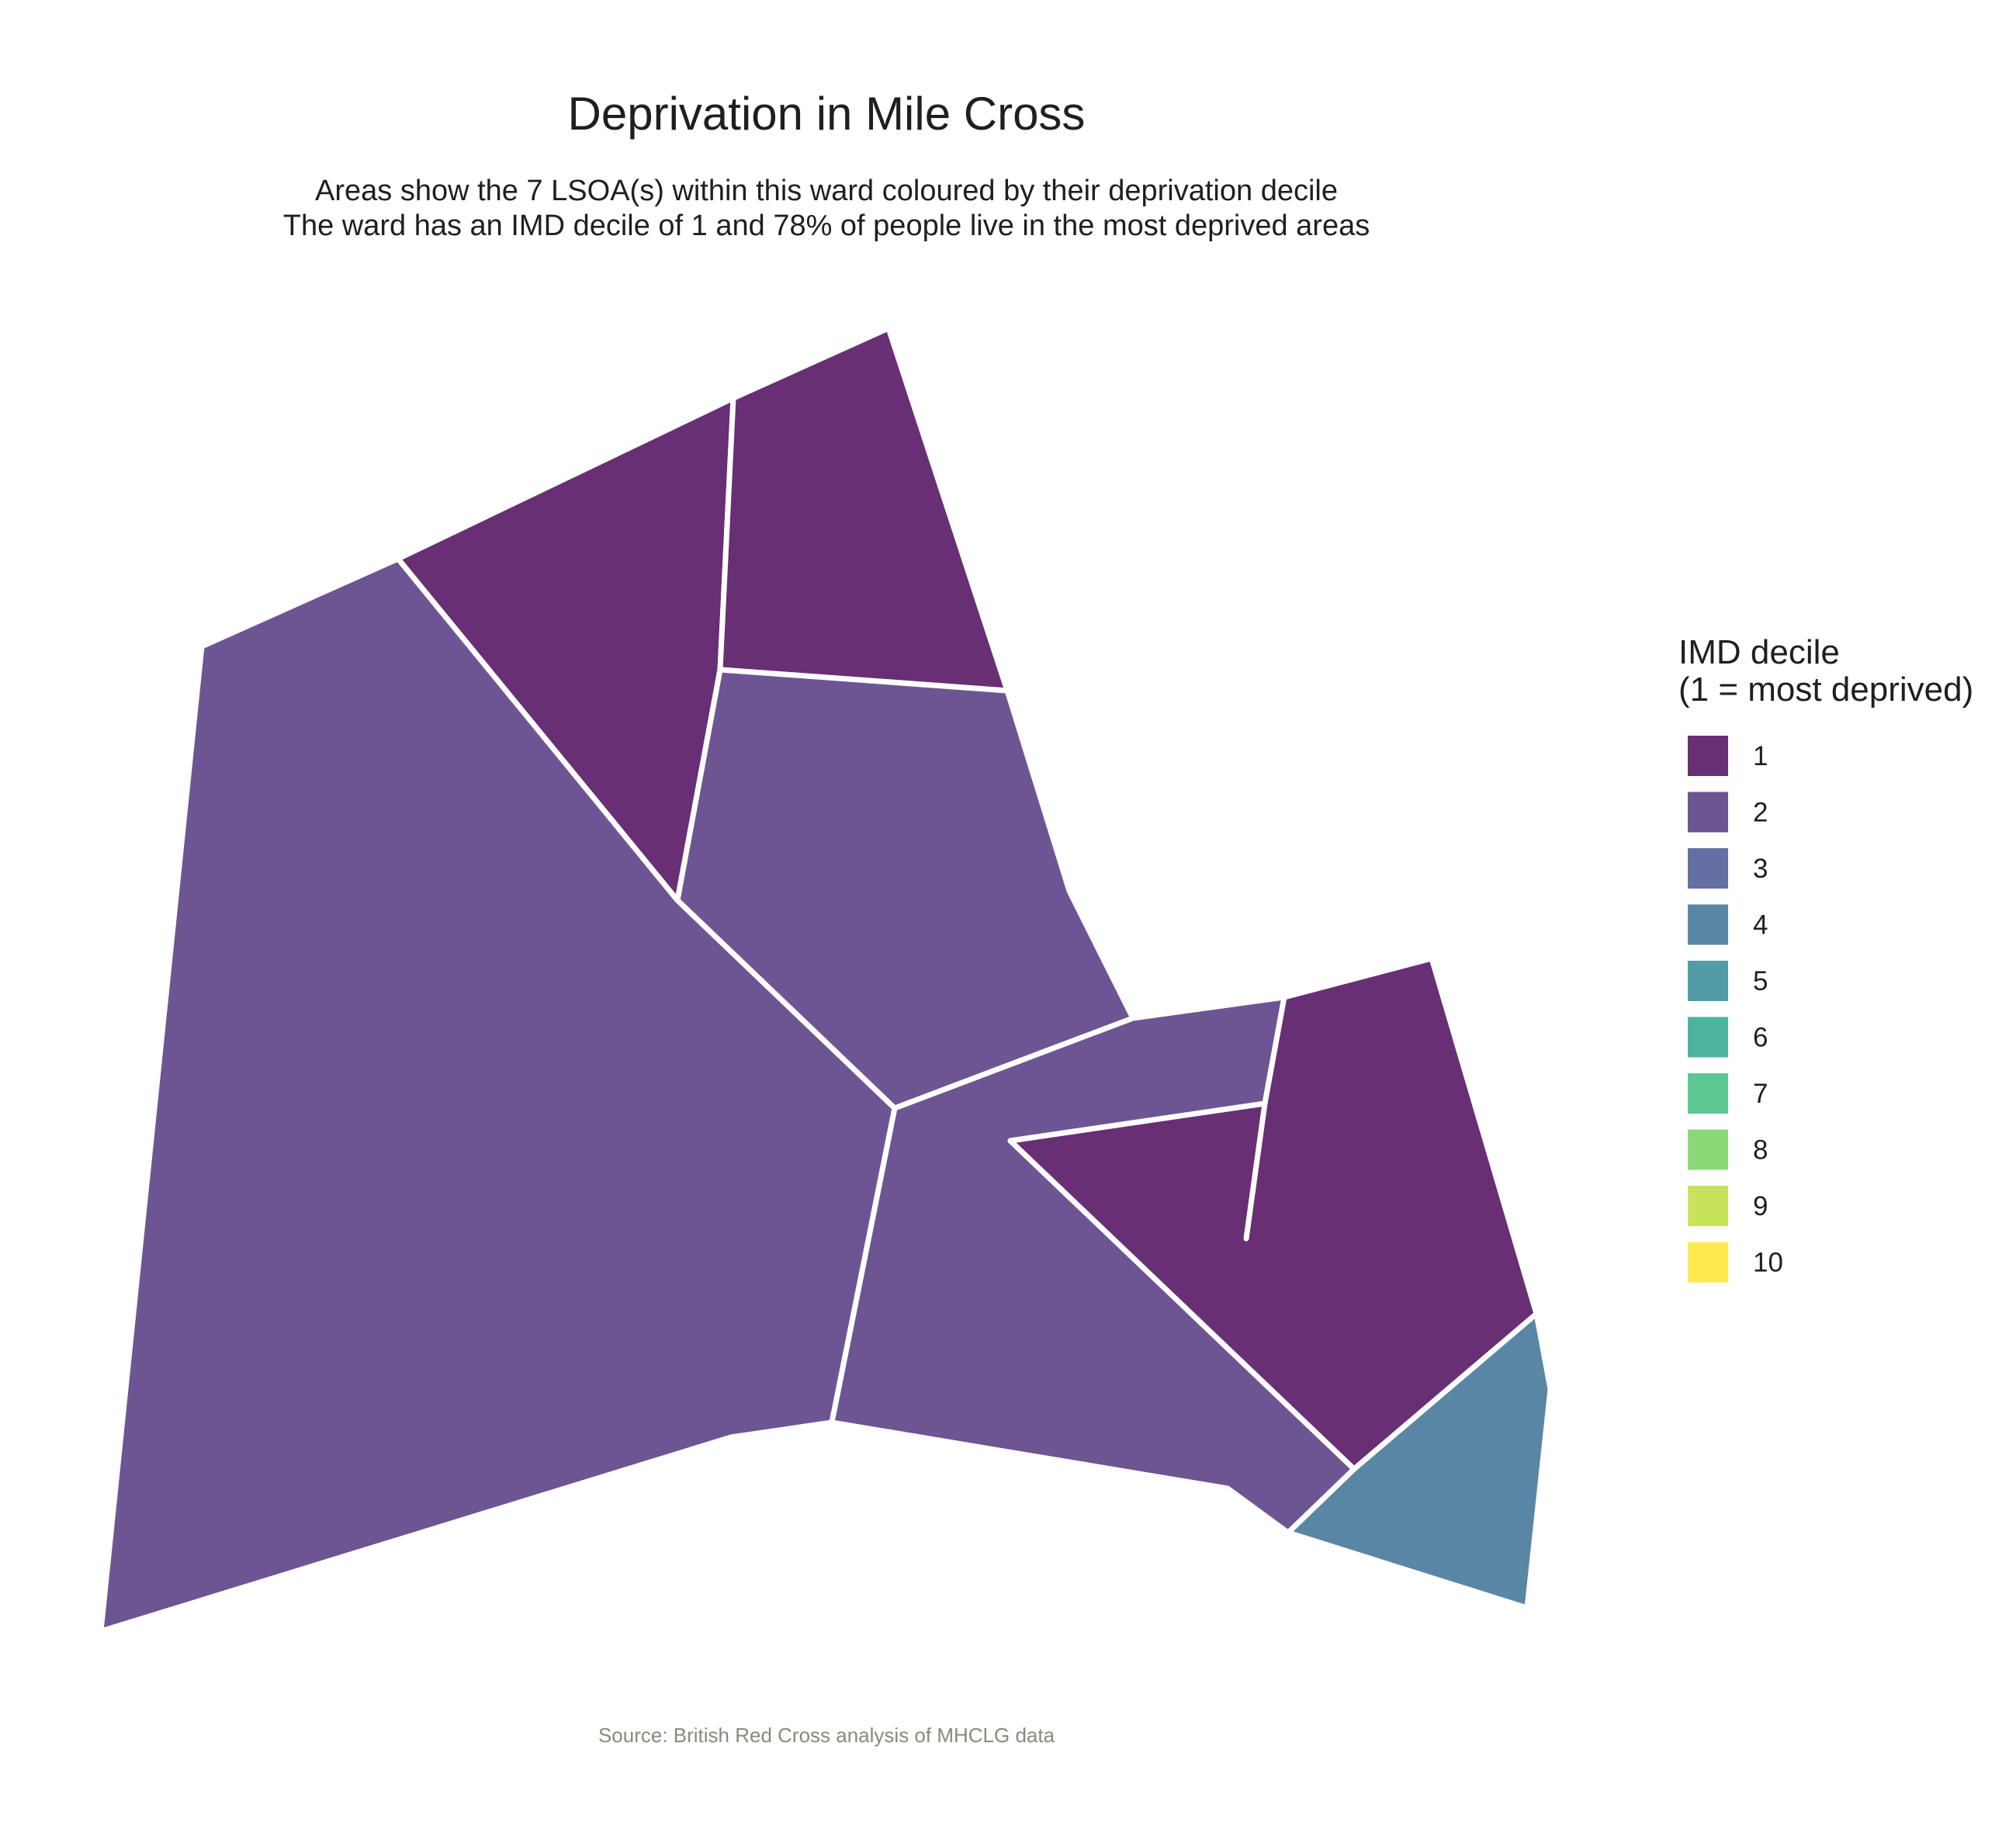 This screenshot has width=2016, height=1833. I want to click on legend-label-8: 8, so click(1761, 1150).